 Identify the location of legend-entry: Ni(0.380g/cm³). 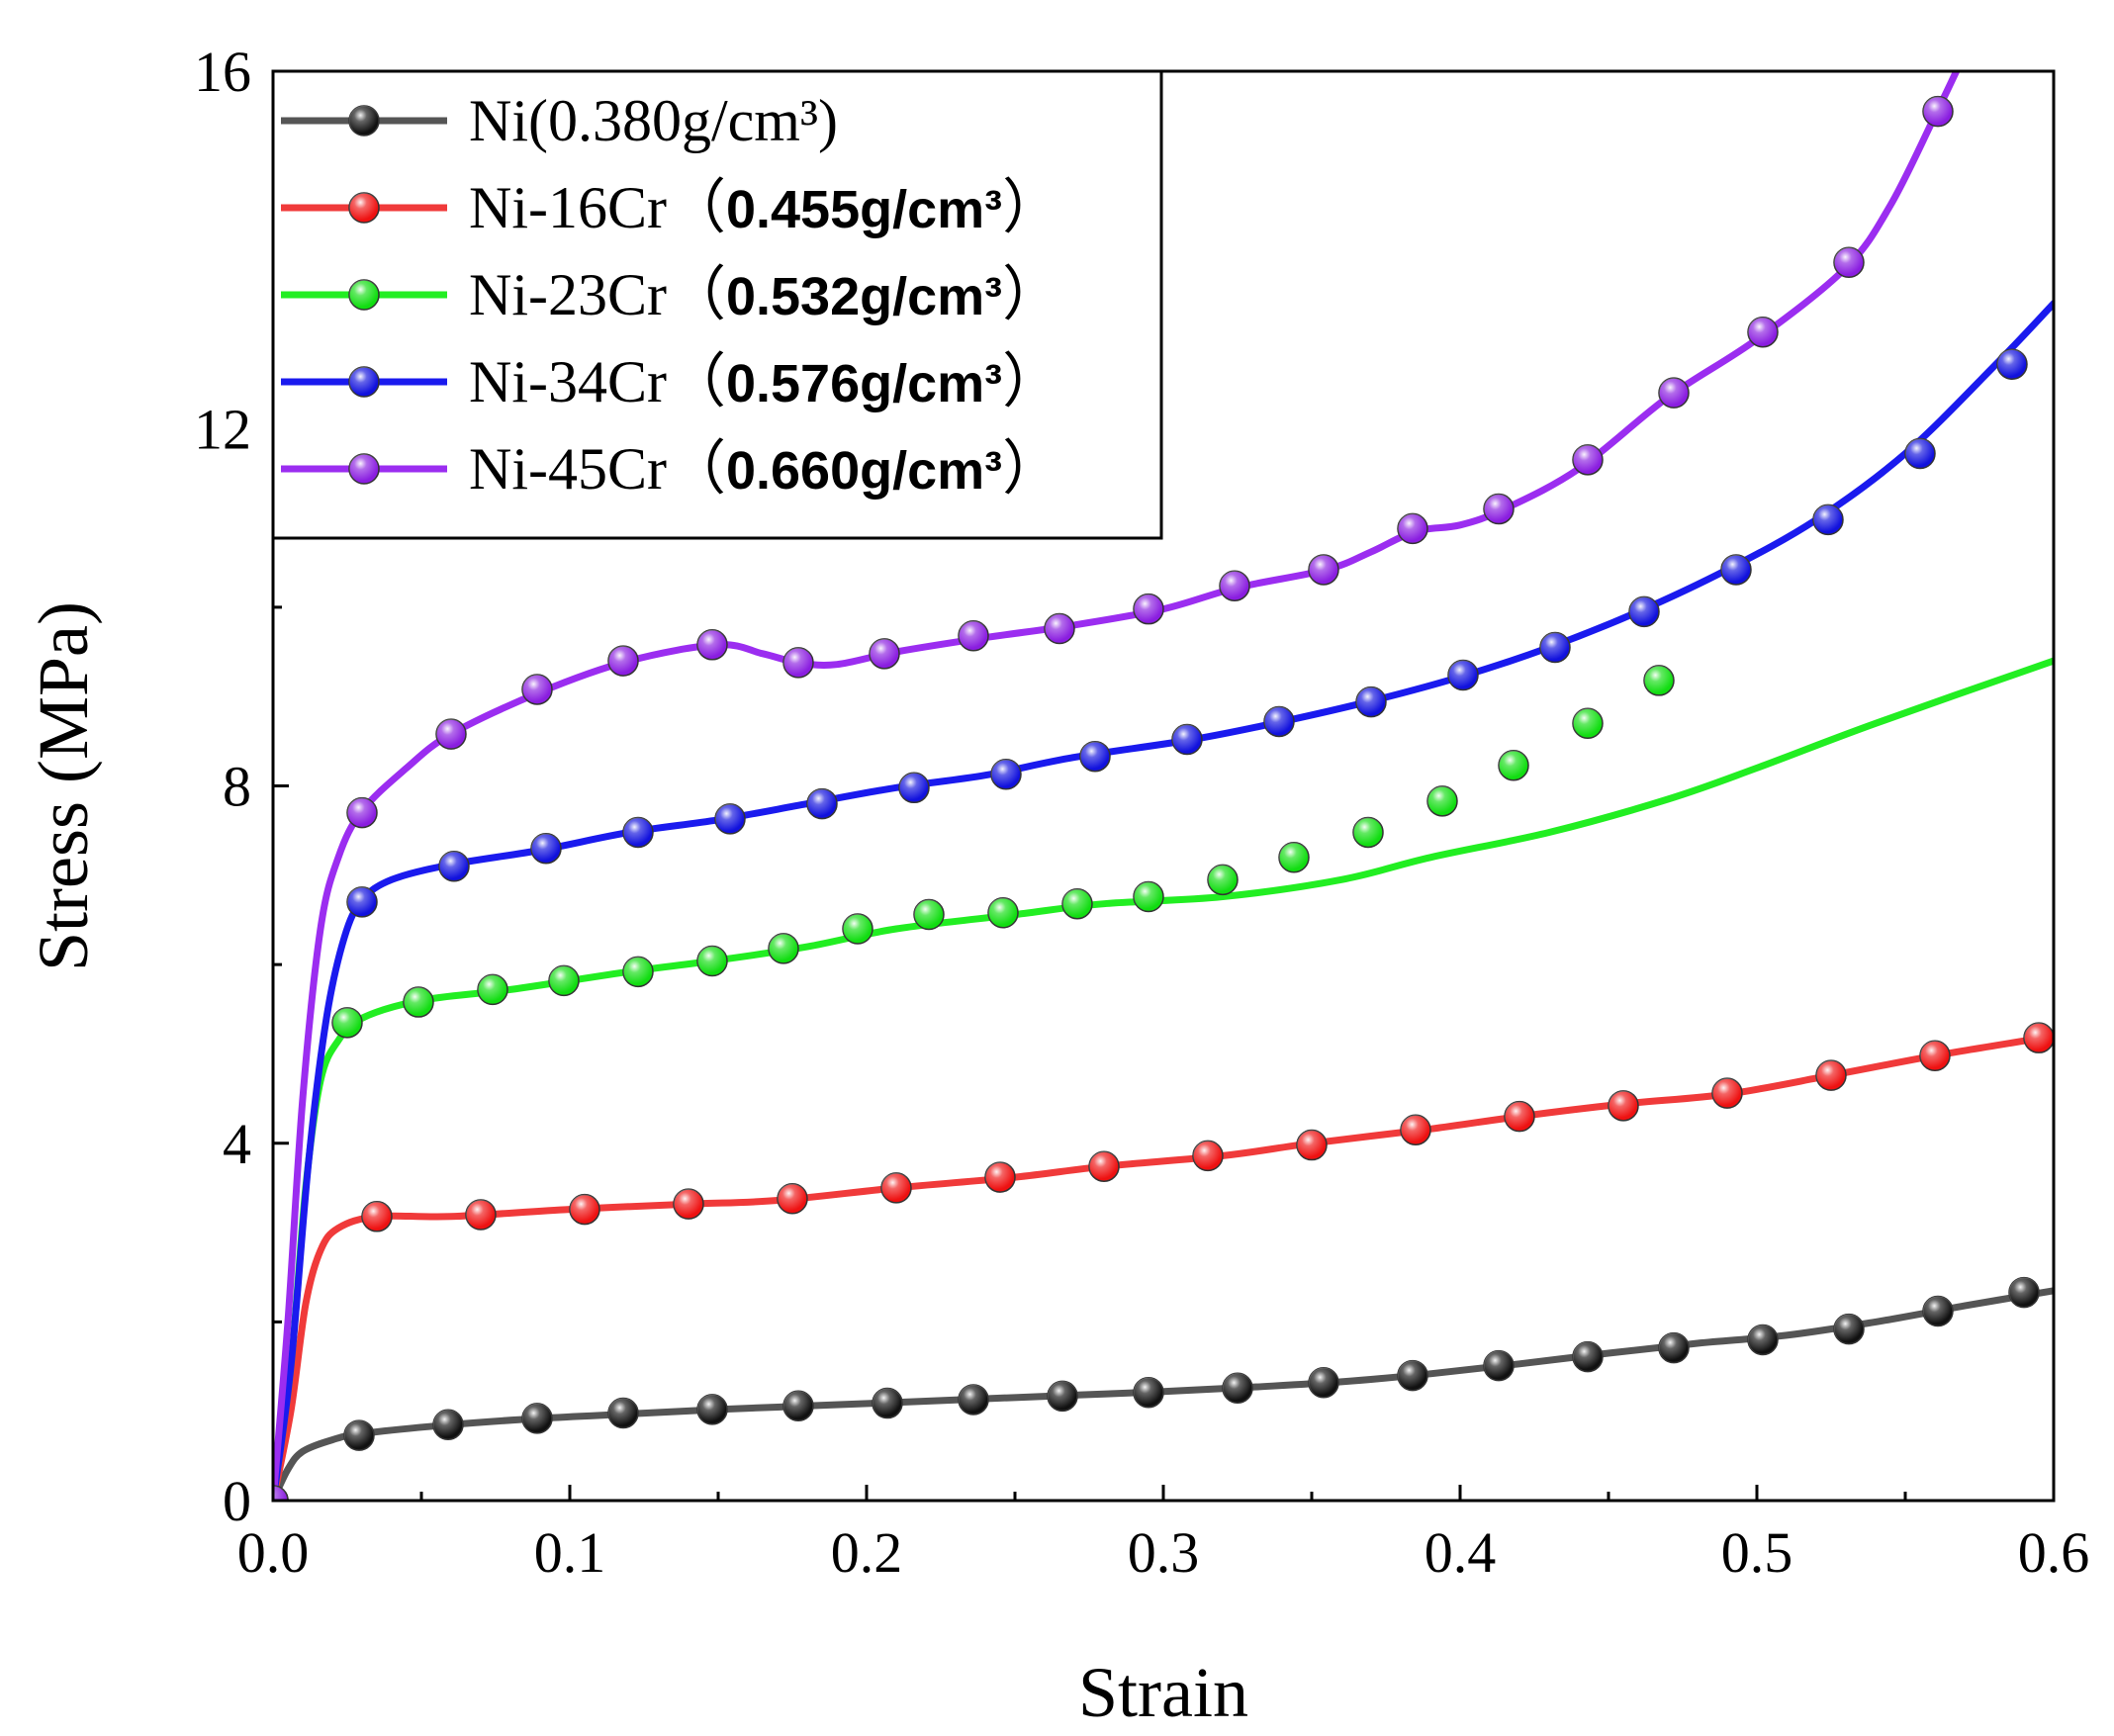
(559, 120).